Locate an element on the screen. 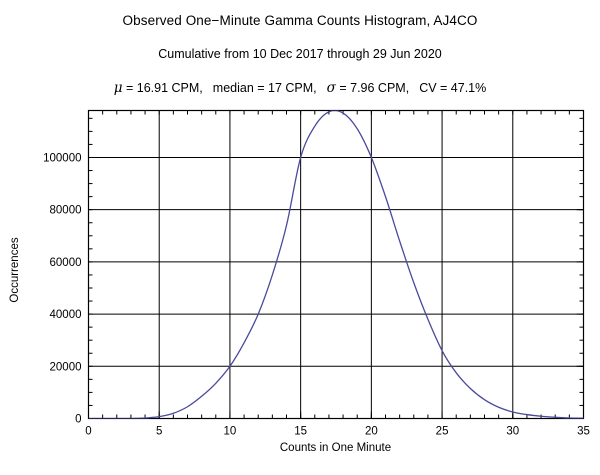  sigma-symbol: σ is located at coordinates (331, 88).